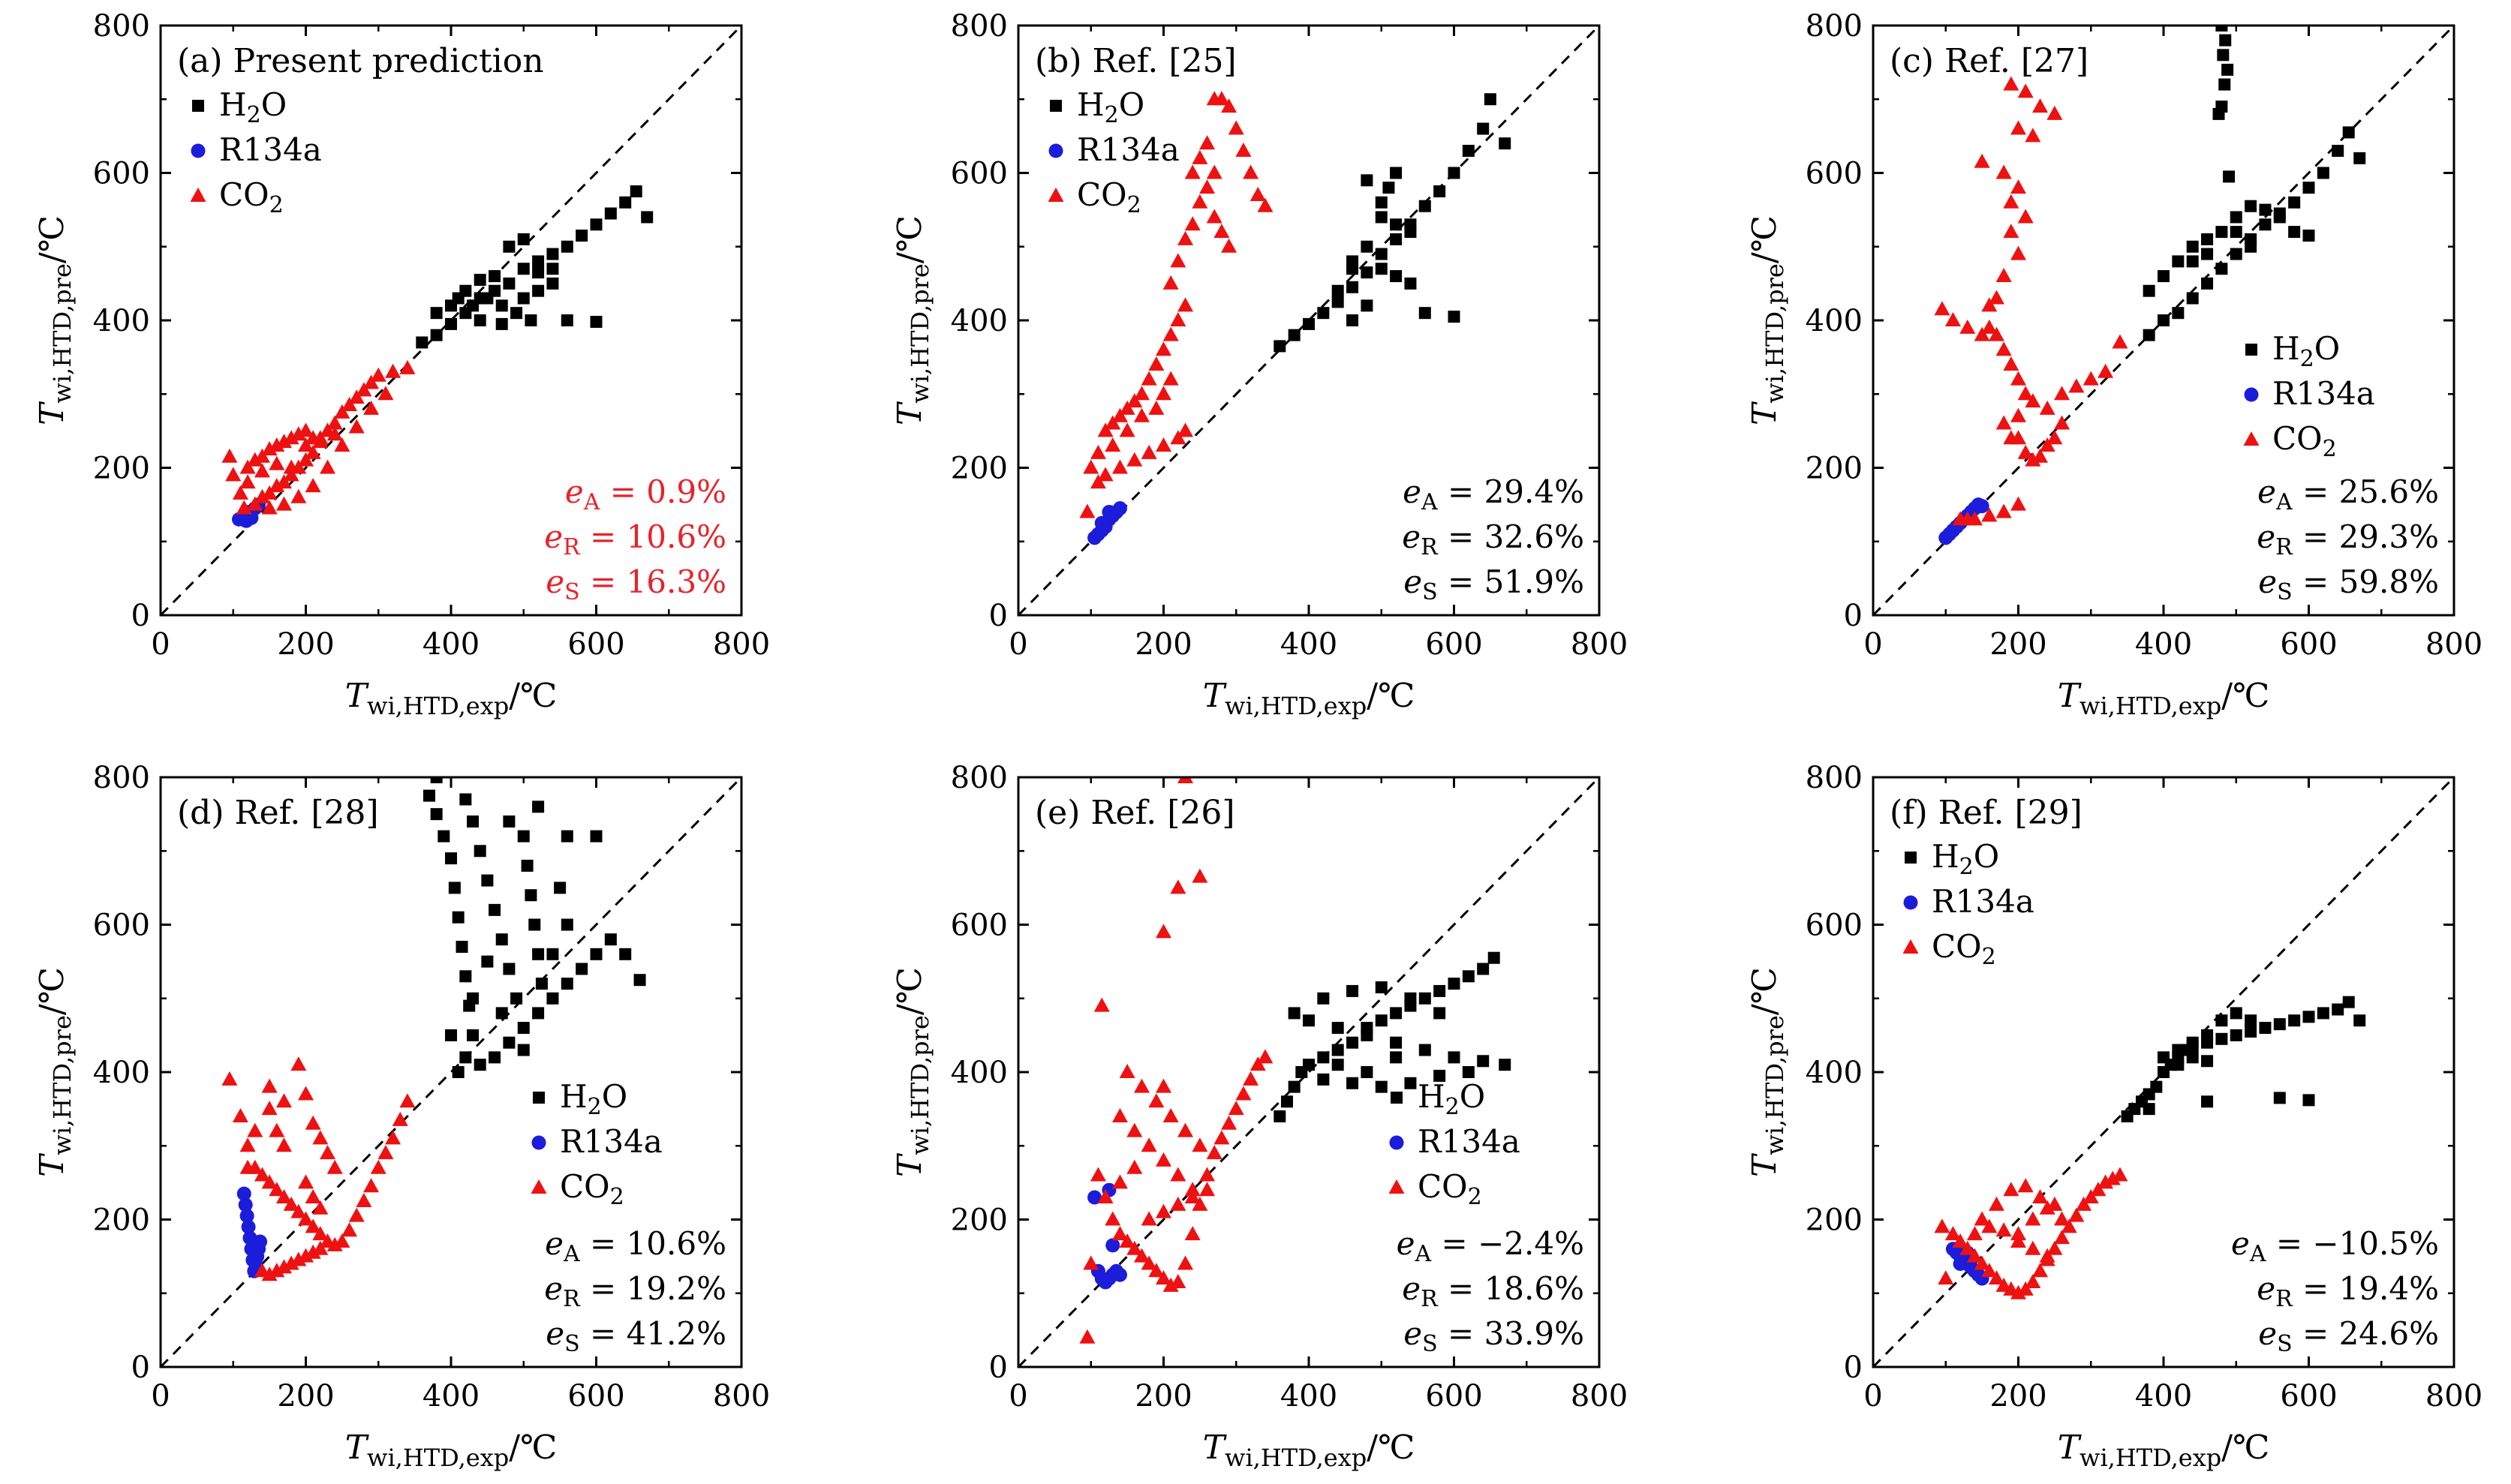 The width and height of the screenshot is (2511, 1484). Describe the element at coordinates (451, 1450) in the screenshot. I see `x-axis-title: Twi,HTD,exp/℃` at that location.